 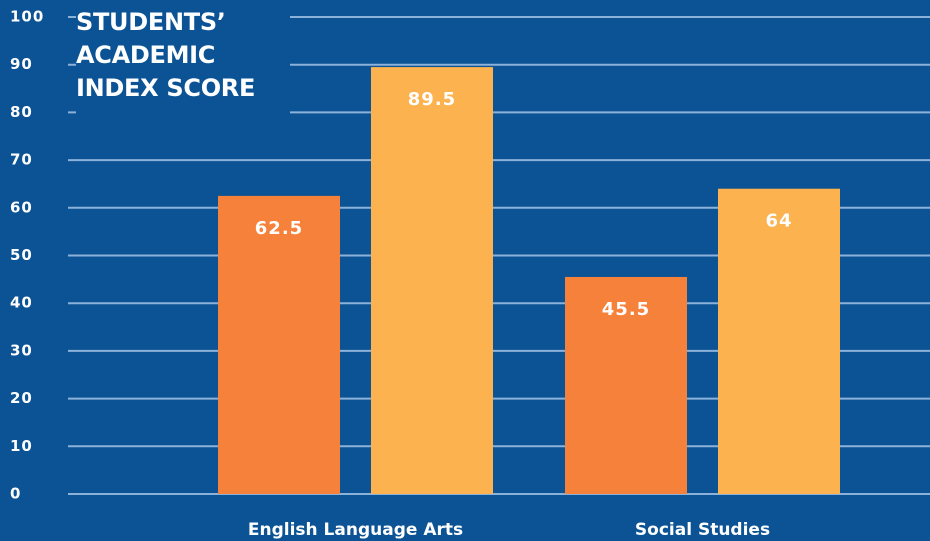 I want to click on y-tick-label: 20, so click(x=21, y=398).